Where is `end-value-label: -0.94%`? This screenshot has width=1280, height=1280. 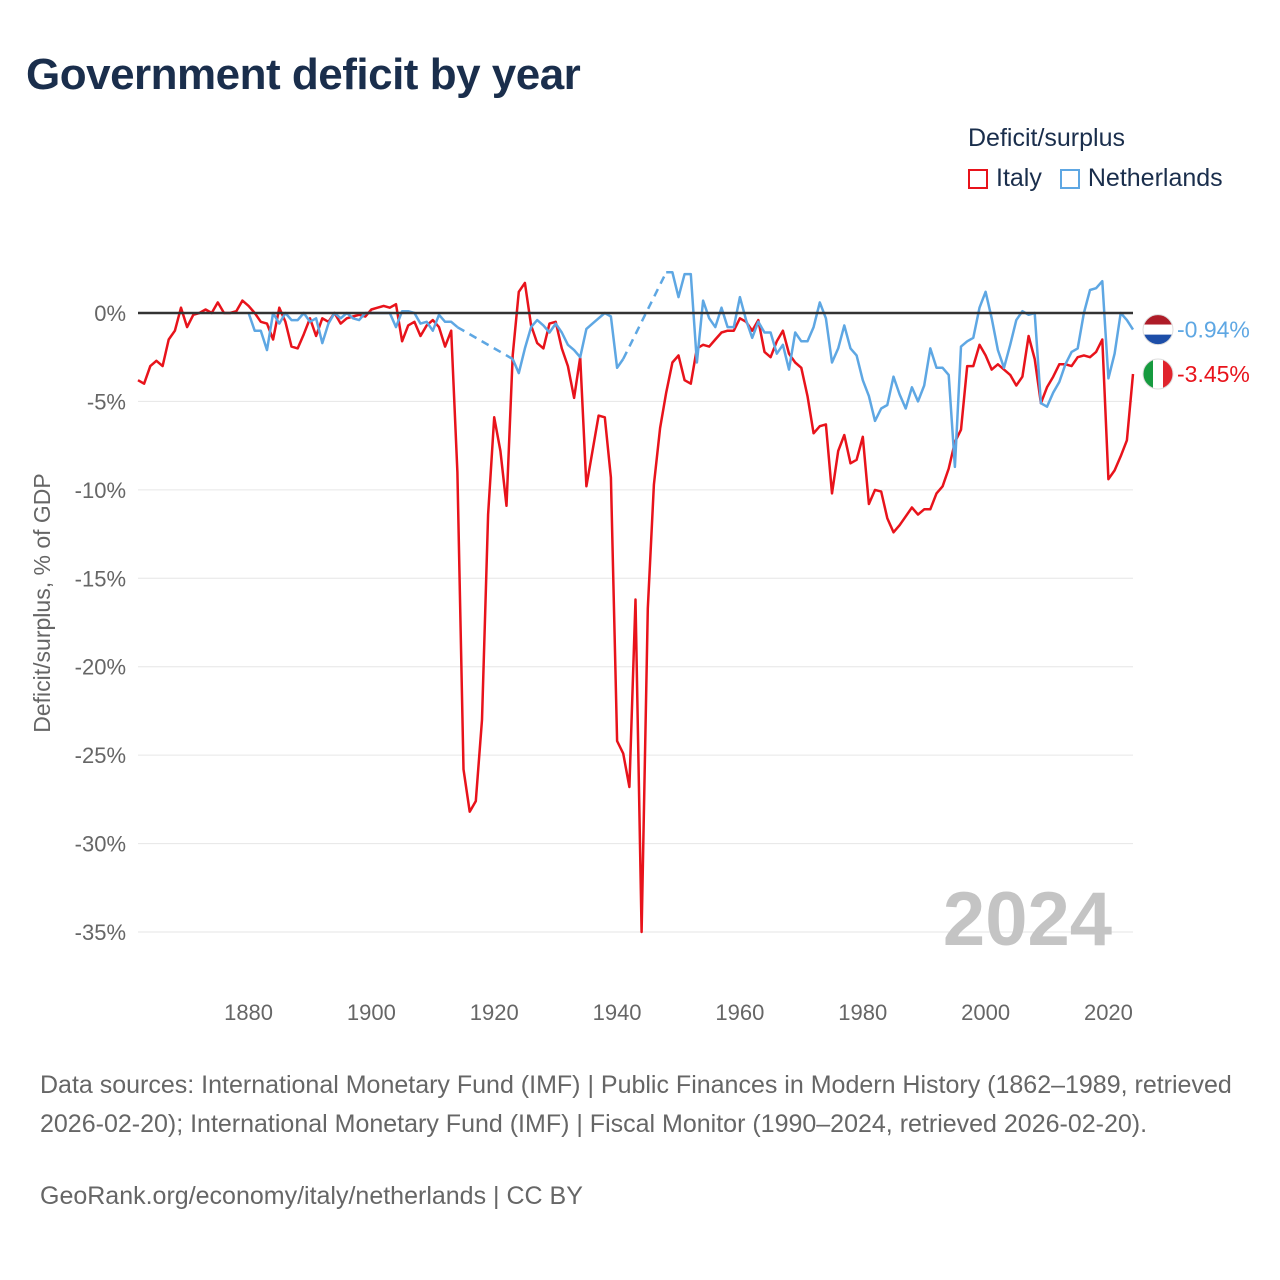 end-value-label: -0.94% is located at coordinates (1213, 330).